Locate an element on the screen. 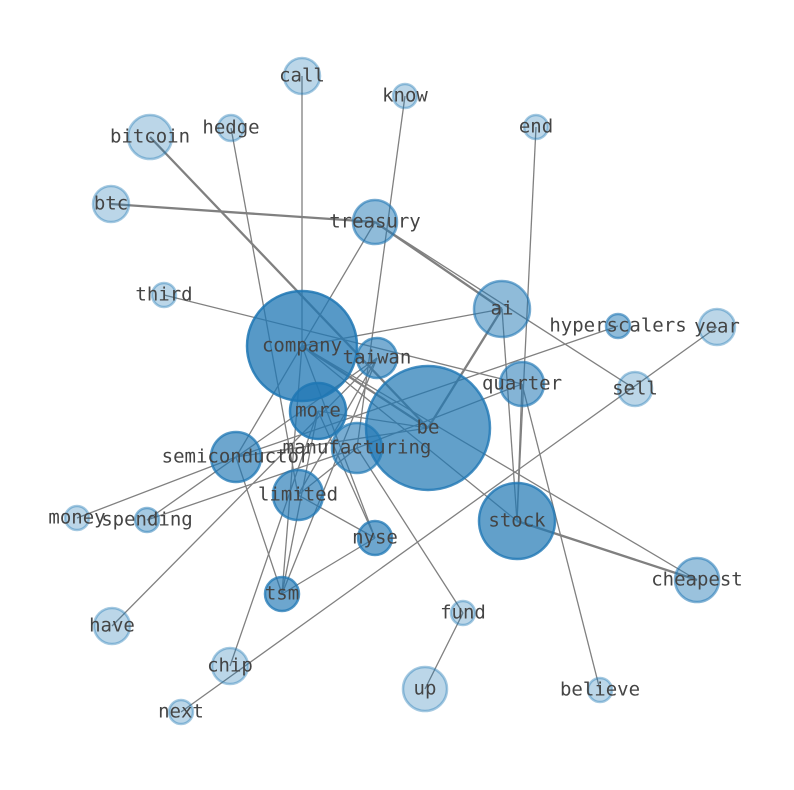  node-label: limited is located at coordinates (298, 495).